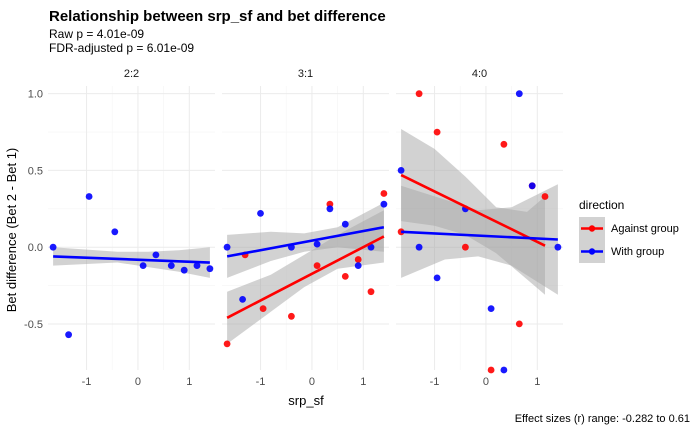 Image resolution: width=700 pixels, height=432 pixels. Describe the element at coordinates (96, 34) in the screenshot. I see `chart-subtitle-raw-p: Raw p = 4.01e-09` at that location.